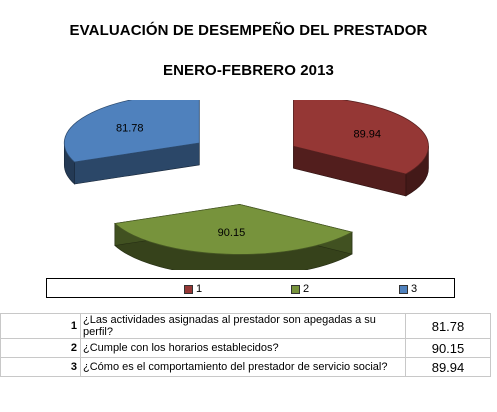  Describe the element at coordinates (40, 326) in the screenshot. I see `row-number: 1` at that location.